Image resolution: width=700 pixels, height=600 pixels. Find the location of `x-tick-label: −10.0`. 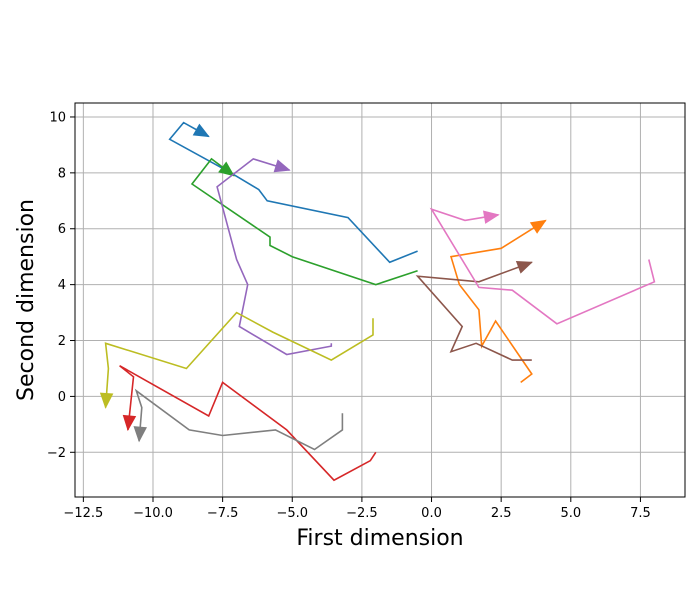

x-tick-label: −10.0 is located at coordinates (153, 513).